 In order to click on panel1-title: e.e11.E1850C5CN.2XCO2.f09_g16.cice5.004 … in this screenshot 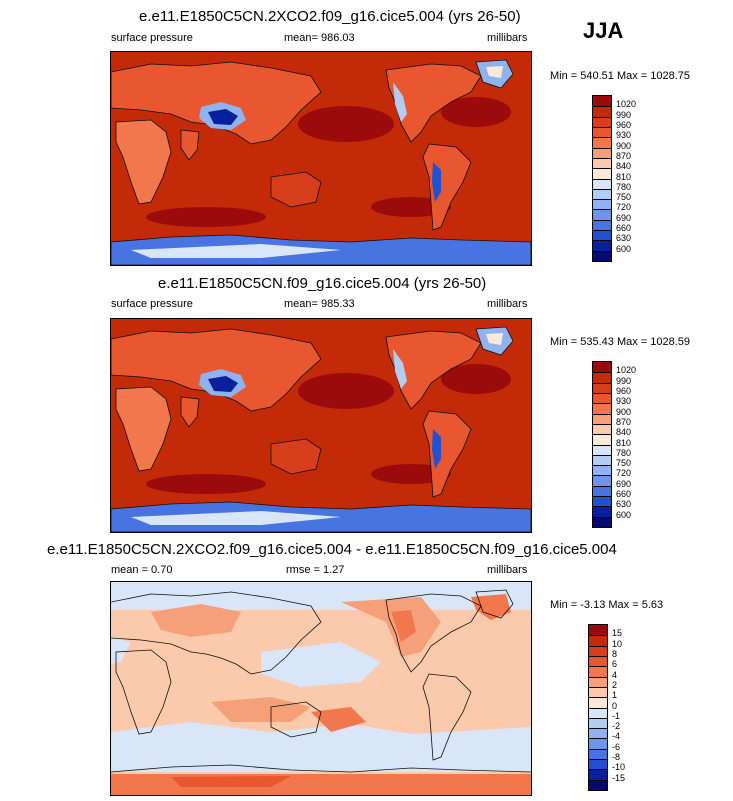, I will do `click(330, 16)`.